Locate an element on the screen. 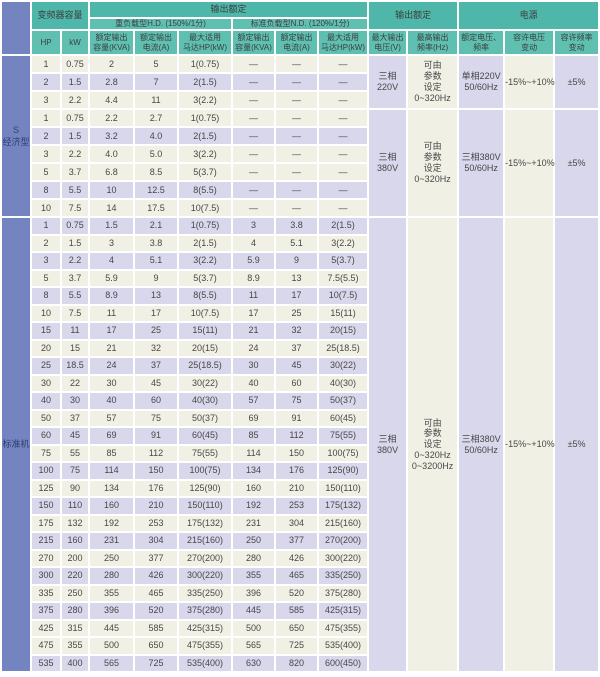 The height and width of the screenshot is (677, 600). table-cell: 1 is located at coordinates (46, 118).